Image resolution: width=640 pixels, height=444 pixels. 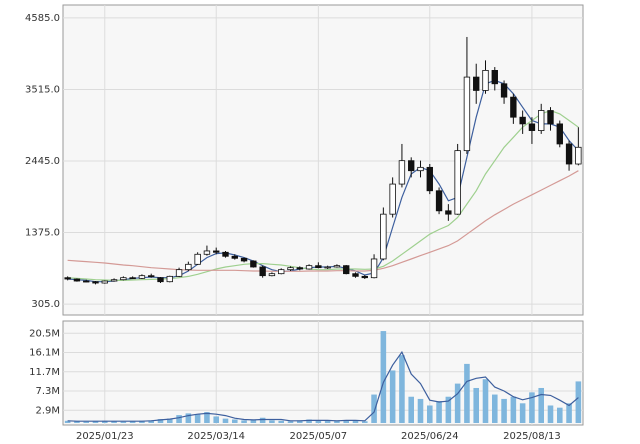 I want to click on y-tick-label: 4585.0, so click(x=42, y=18).